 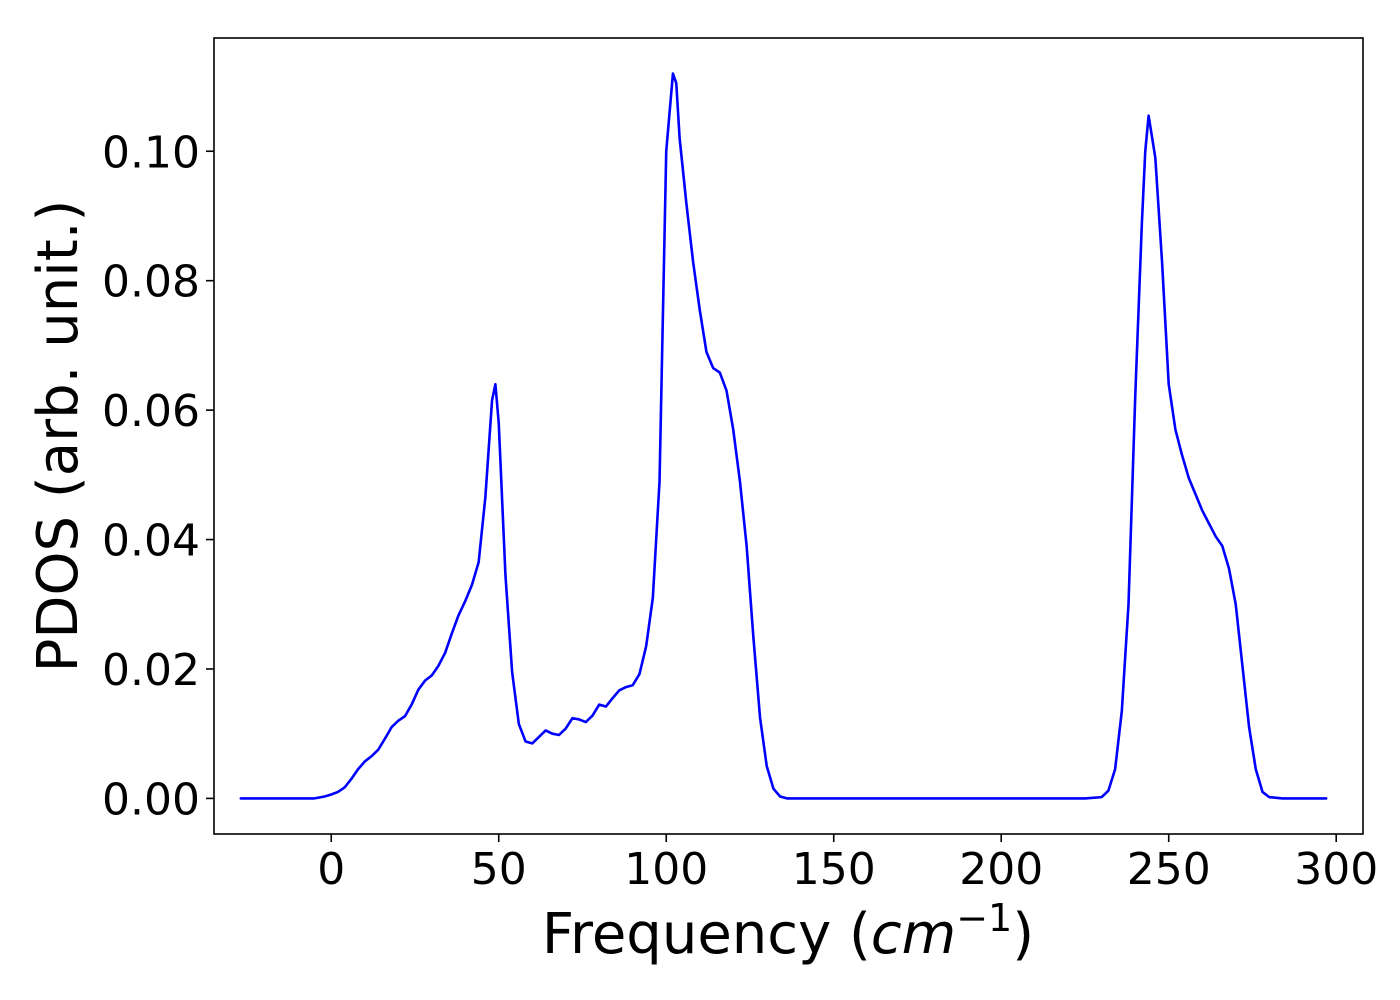 What do you see at coordinates (1001, 869) in the screenshot?
I see `x-tick-label: 200` at bounding box center [1001, 869].